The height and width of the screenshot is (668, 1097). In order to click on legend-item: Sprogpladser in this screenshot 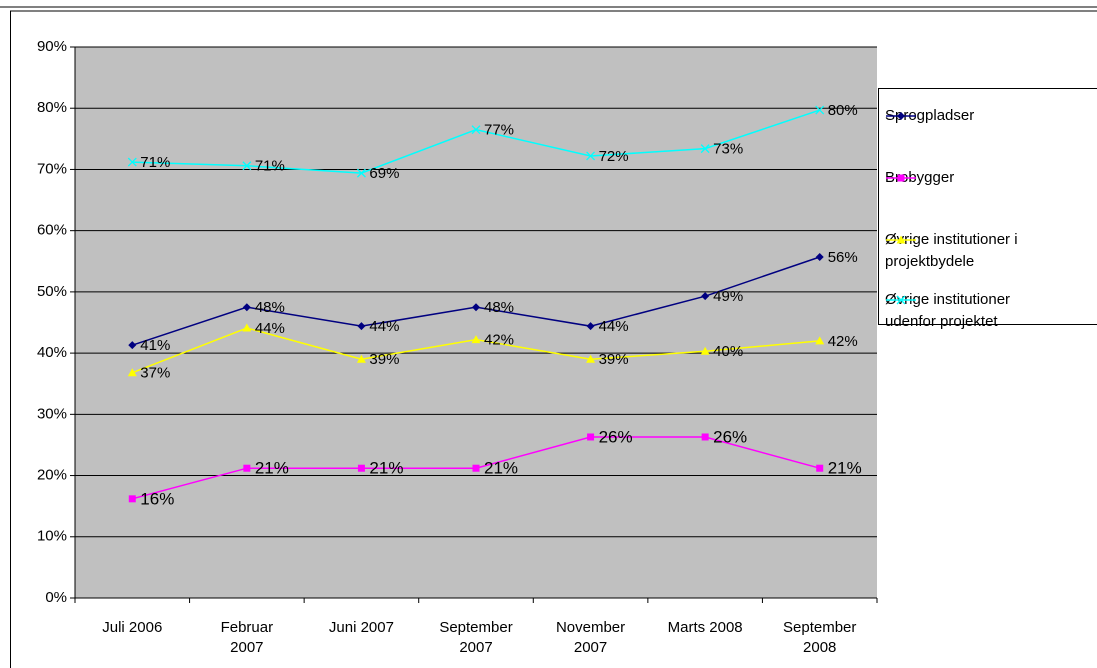, I will do `click(970, 116)`.